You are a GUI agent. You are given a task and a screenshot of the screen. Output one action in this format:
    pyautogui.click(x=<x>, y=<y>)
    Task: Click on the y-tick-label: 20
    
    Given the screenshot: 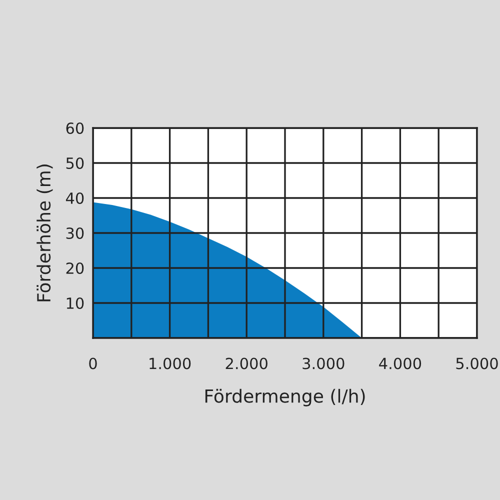 What is the action you would take?
    pyautogui.click(x=75, y=268)
    